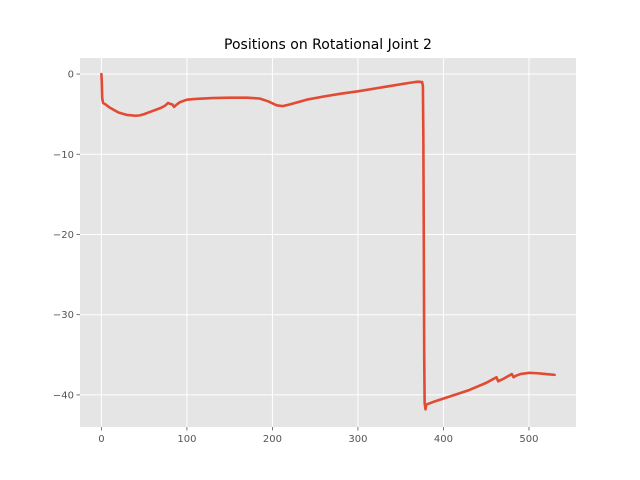  I want to click on x-tick-label: 300, so click(357, 439).